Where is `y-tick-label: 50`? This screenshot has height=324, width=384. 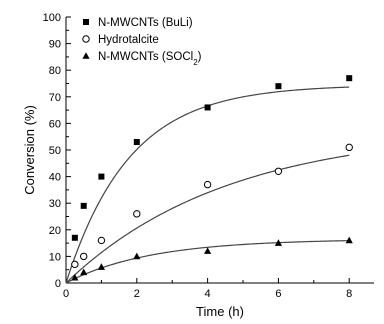
y-tick-label: 50 is located at coordinates (55, 151).